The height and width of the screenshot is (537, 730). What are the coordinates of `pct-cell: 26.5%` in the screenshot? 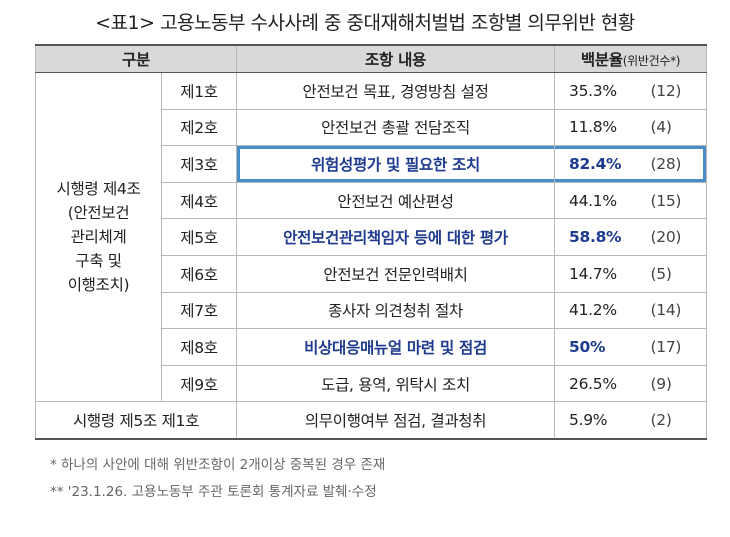 It's located at (596, 383).